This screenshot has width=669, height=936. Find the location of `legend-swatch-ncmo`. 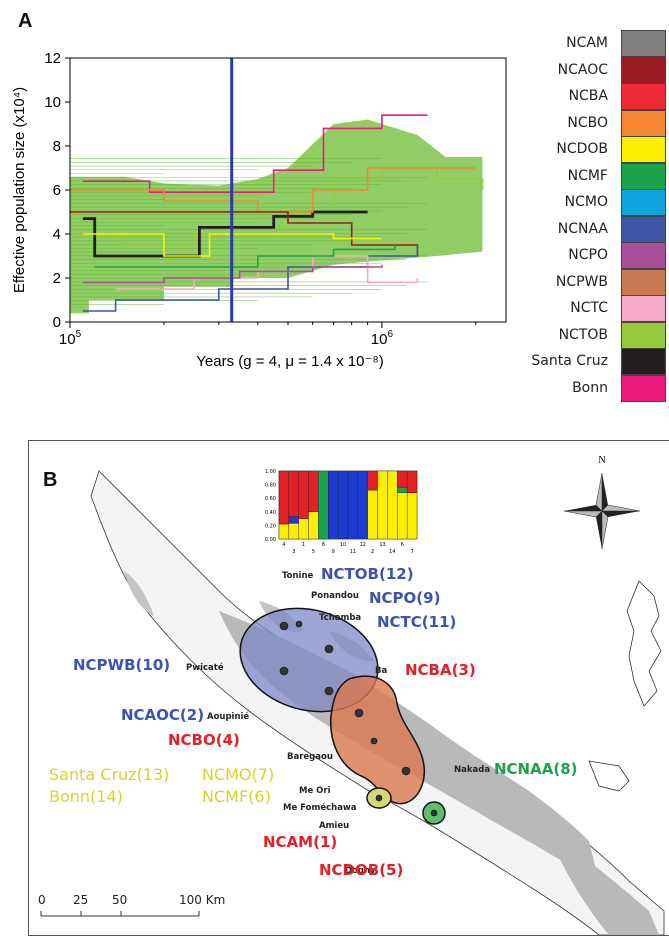

legend-swatch-ncmo is located at coordinates (643, 202).